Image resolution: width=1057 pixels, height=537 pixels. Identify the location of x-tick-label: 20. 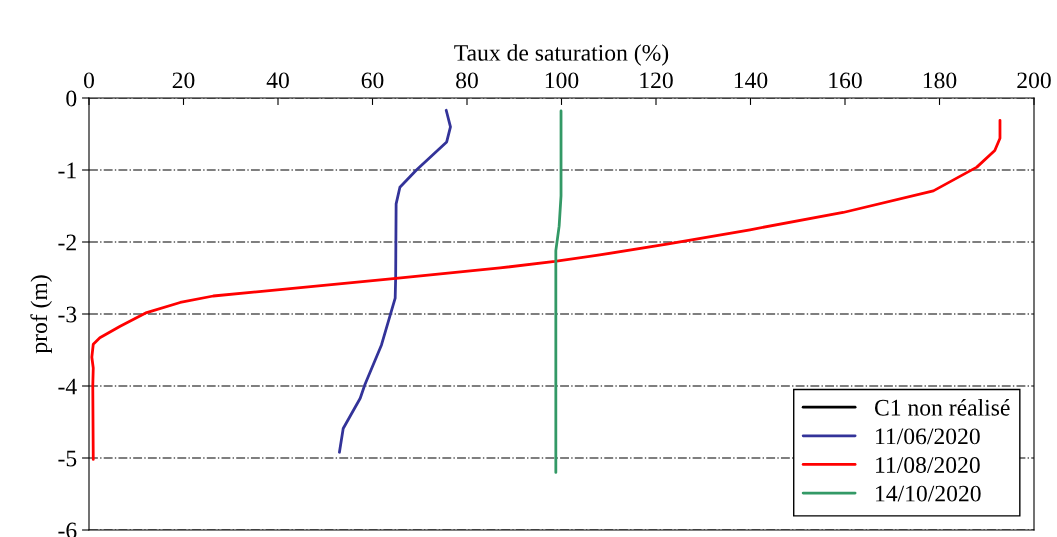
(183, 80).